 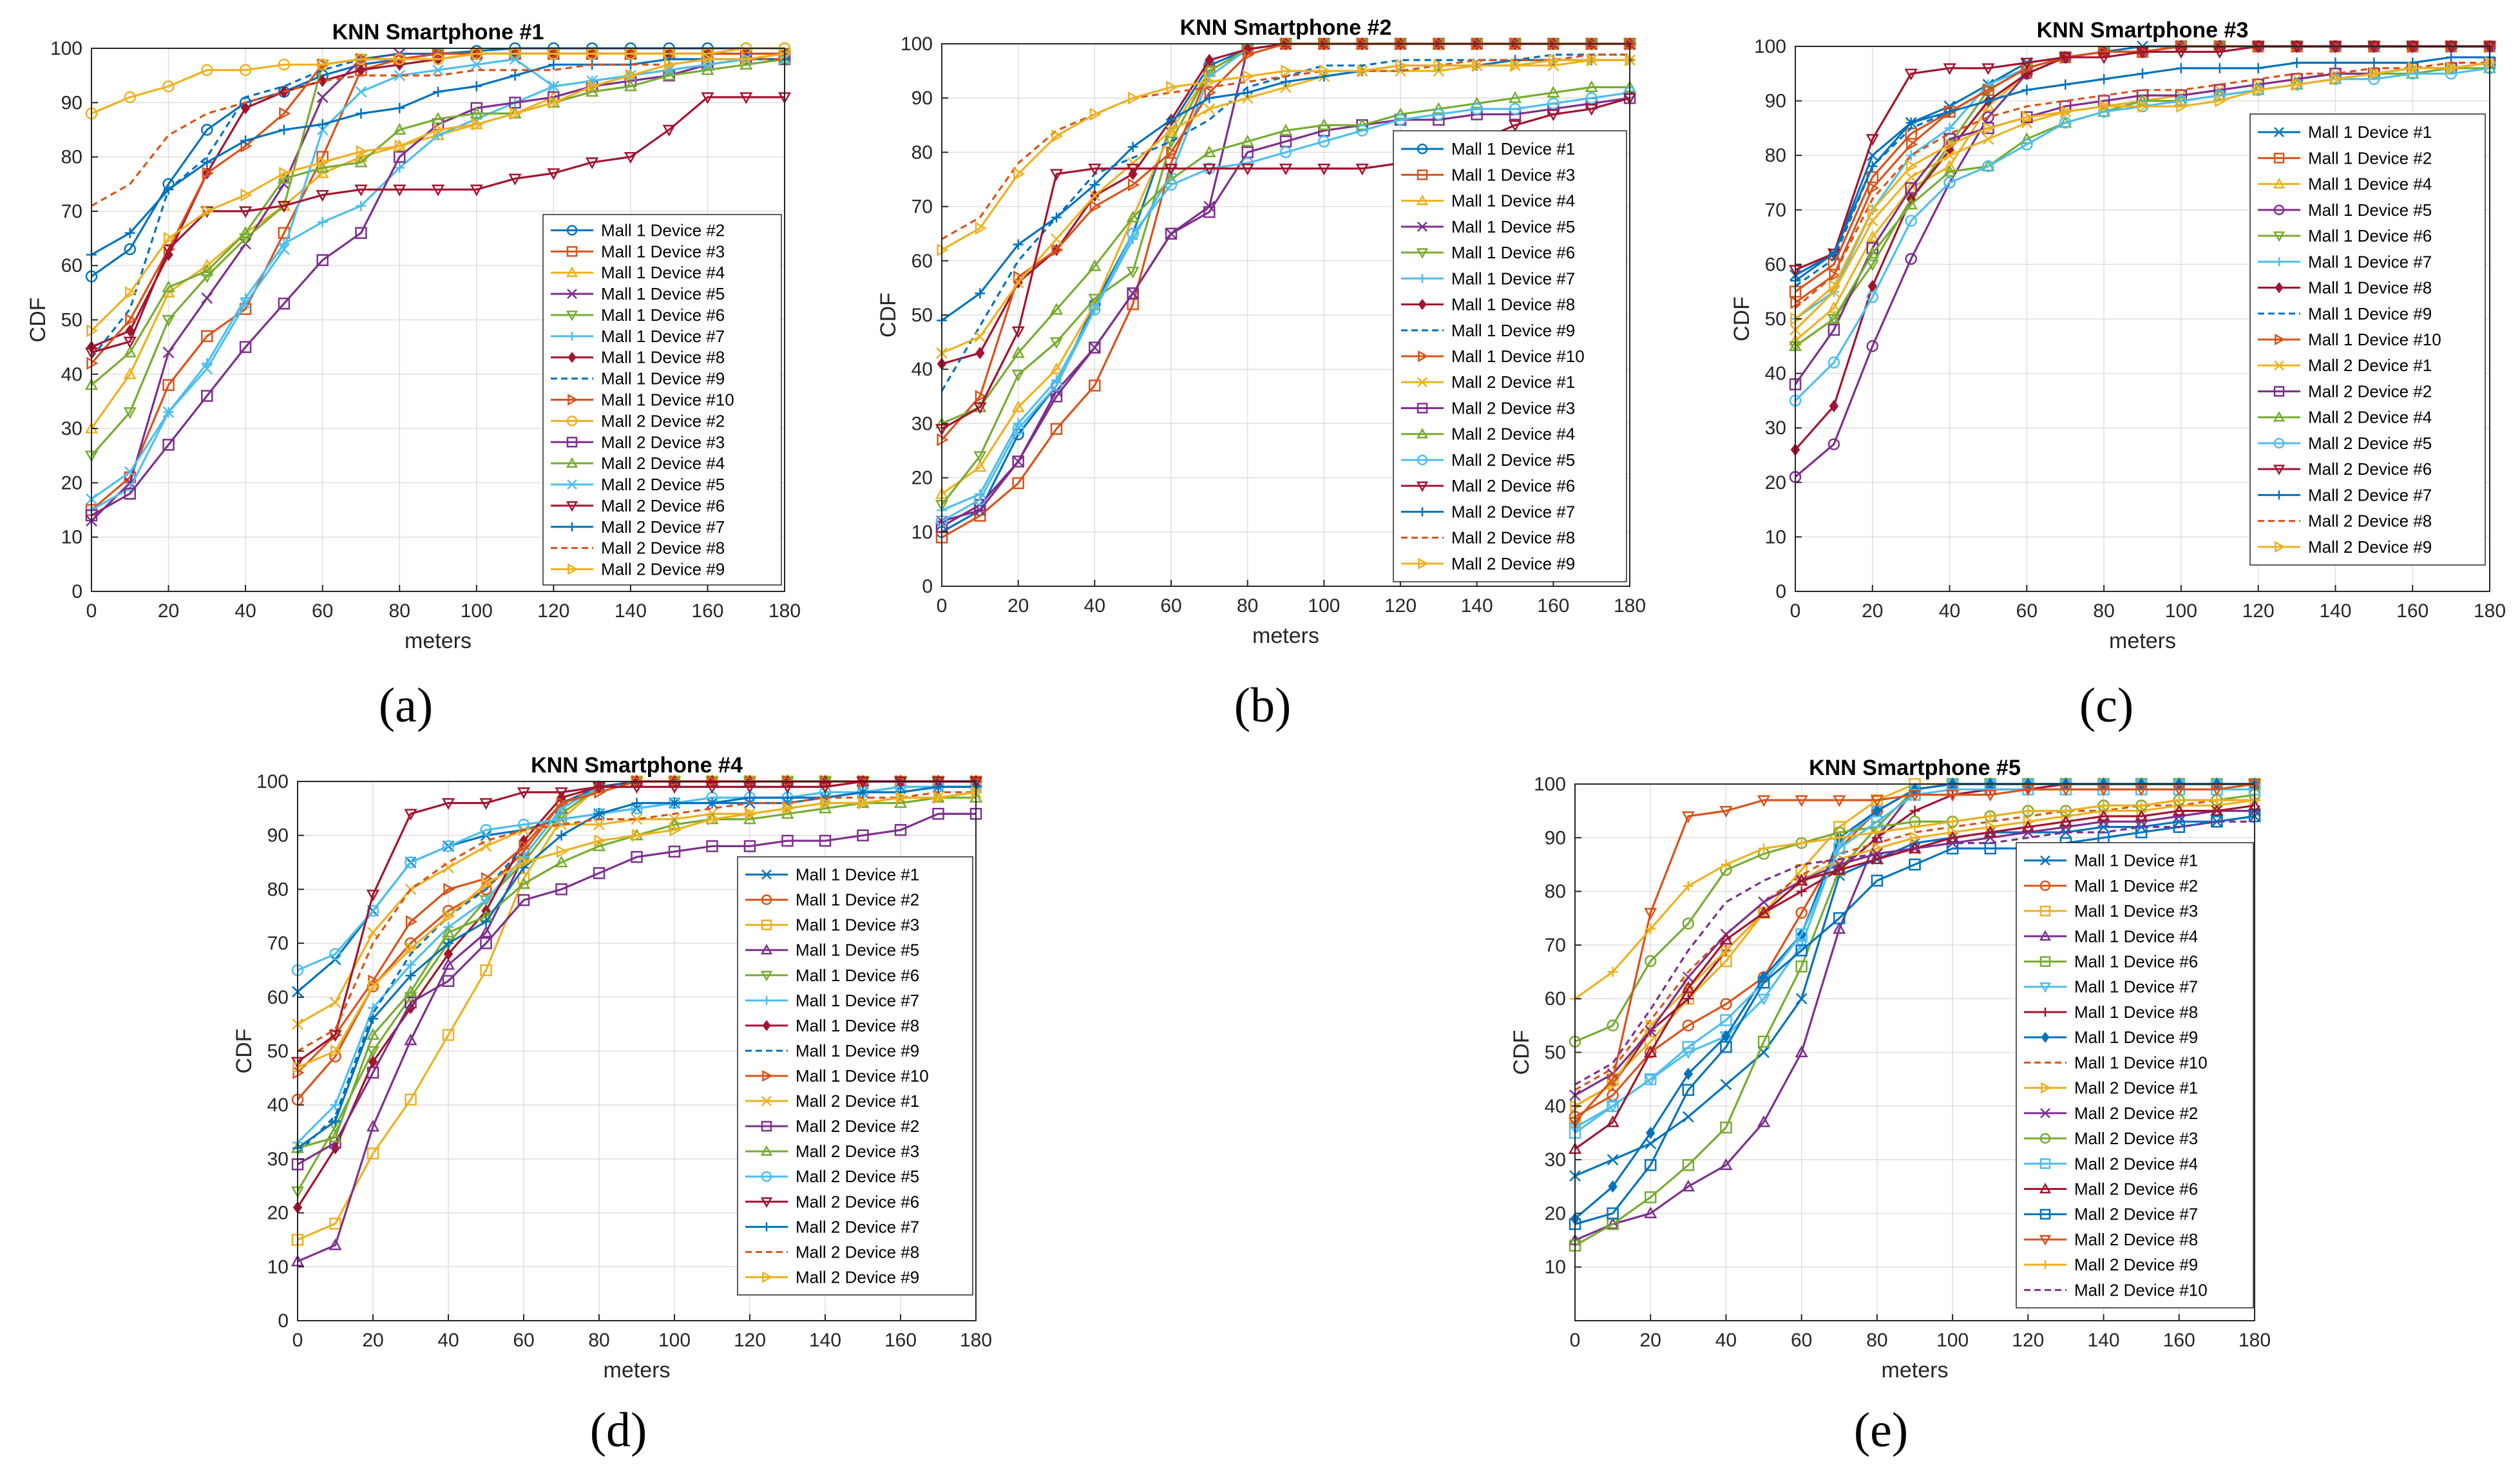 I want to click on y-tick-label: 80, so click(x=1775, y=155).